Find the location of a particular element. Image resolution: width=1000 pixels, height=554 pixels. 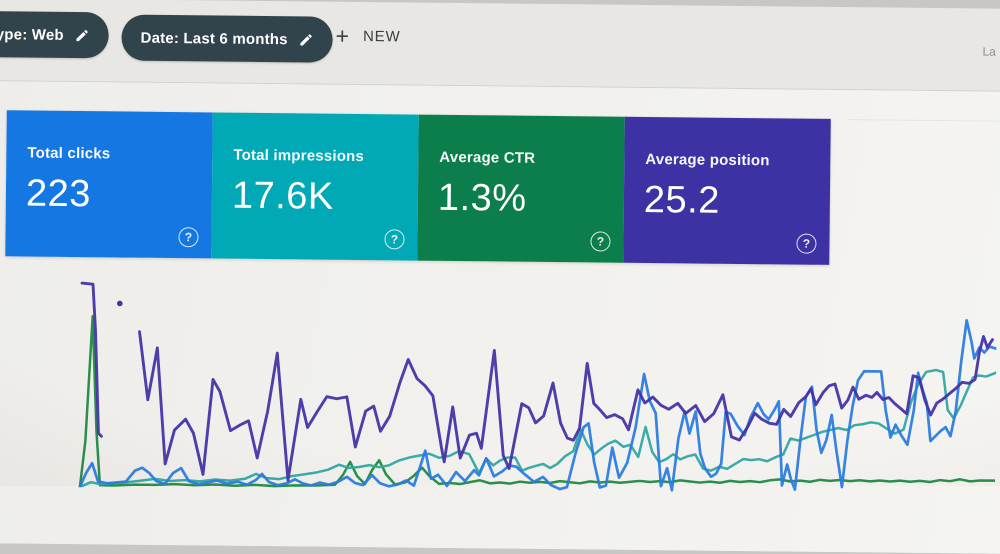

filter-chip-search-type: type: Web is located at coordinates (55, 34).